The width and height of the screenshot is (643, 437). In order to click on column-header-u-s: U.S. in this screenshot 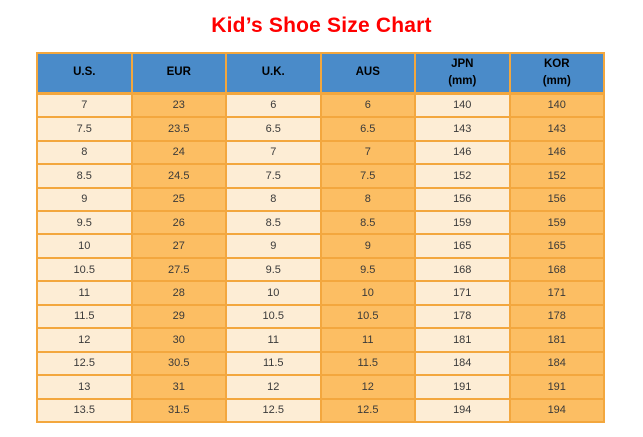, I will do `click(84, 73)`.